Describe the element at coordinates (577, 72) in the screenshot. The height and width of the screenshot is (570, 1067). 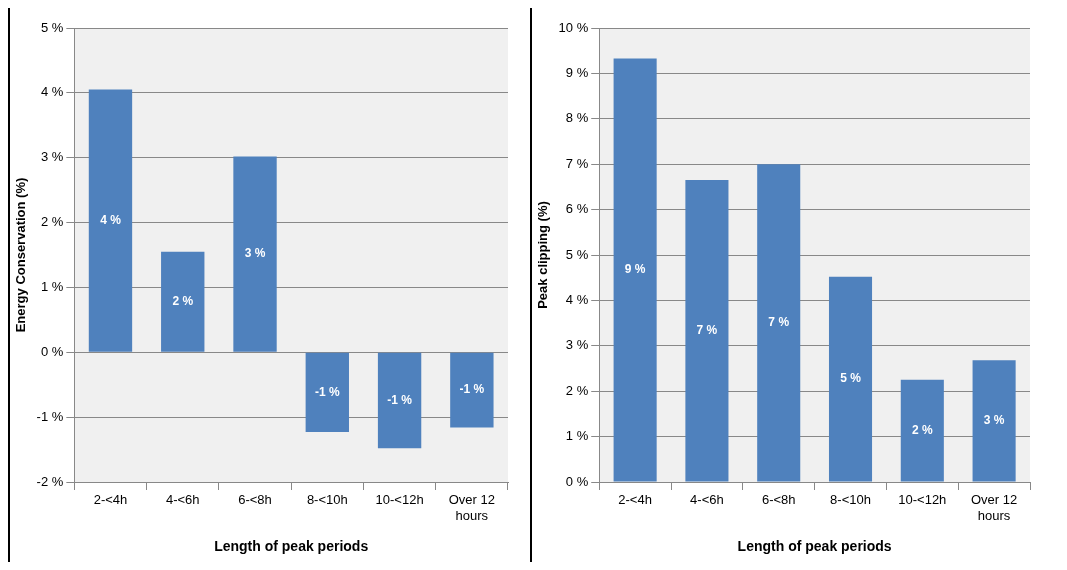
I see `y-tick-label: 9 %` at that location.